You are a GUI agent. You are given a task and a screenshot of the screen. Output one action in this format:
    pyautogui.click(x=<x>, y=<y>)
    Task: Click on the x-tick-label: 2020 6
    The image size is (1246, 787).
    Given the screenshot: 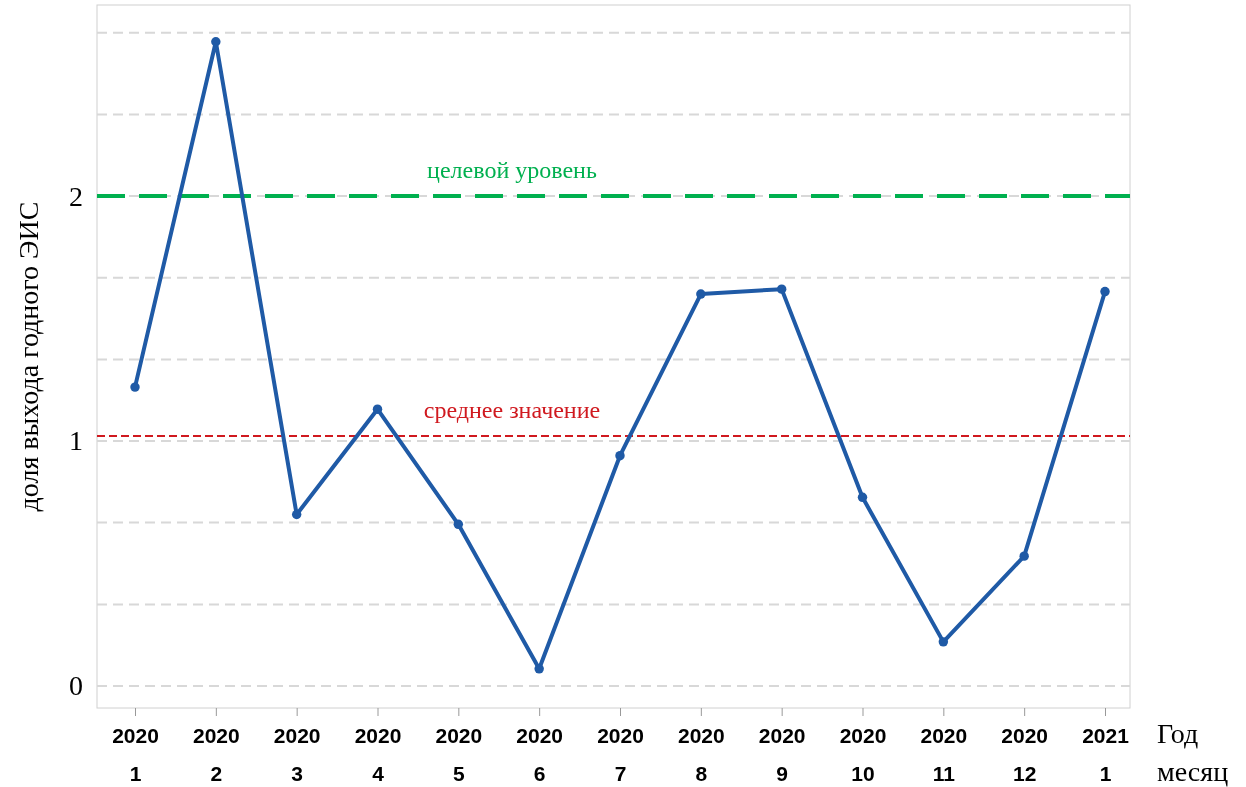 What is the action you would take?
    pyautogui.click(x=540, y=754)
    